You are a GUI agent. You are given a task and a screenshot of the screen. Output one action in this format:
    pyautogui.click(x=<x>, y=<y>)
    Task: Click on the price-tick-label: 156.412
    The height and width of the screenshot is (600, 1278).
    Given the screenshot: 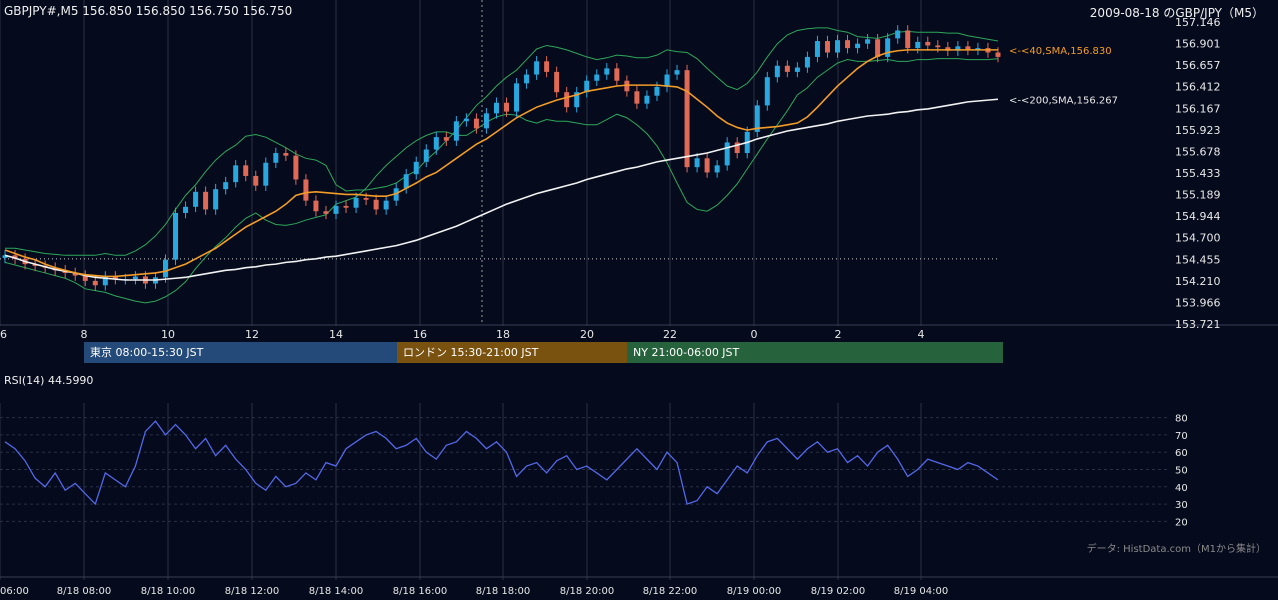 What is the action you would take?
    pyautogui.click(x=1198, y=87)
    